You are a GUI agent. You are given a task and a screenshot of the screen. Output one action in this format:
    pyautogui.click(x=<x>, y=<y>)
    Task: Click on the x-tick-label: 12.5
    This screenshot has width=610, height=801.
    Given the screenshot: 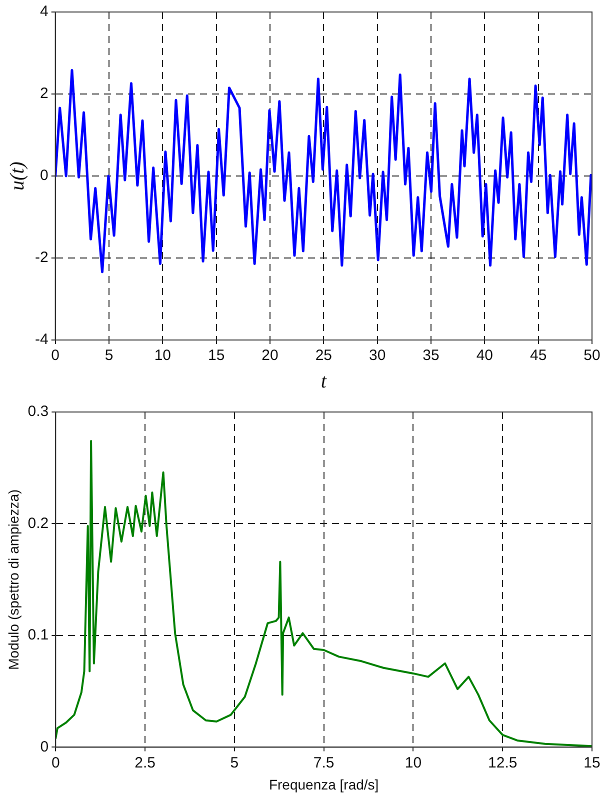 What is the action you would take?
    pyautogui.click(x=503, y=763)
    